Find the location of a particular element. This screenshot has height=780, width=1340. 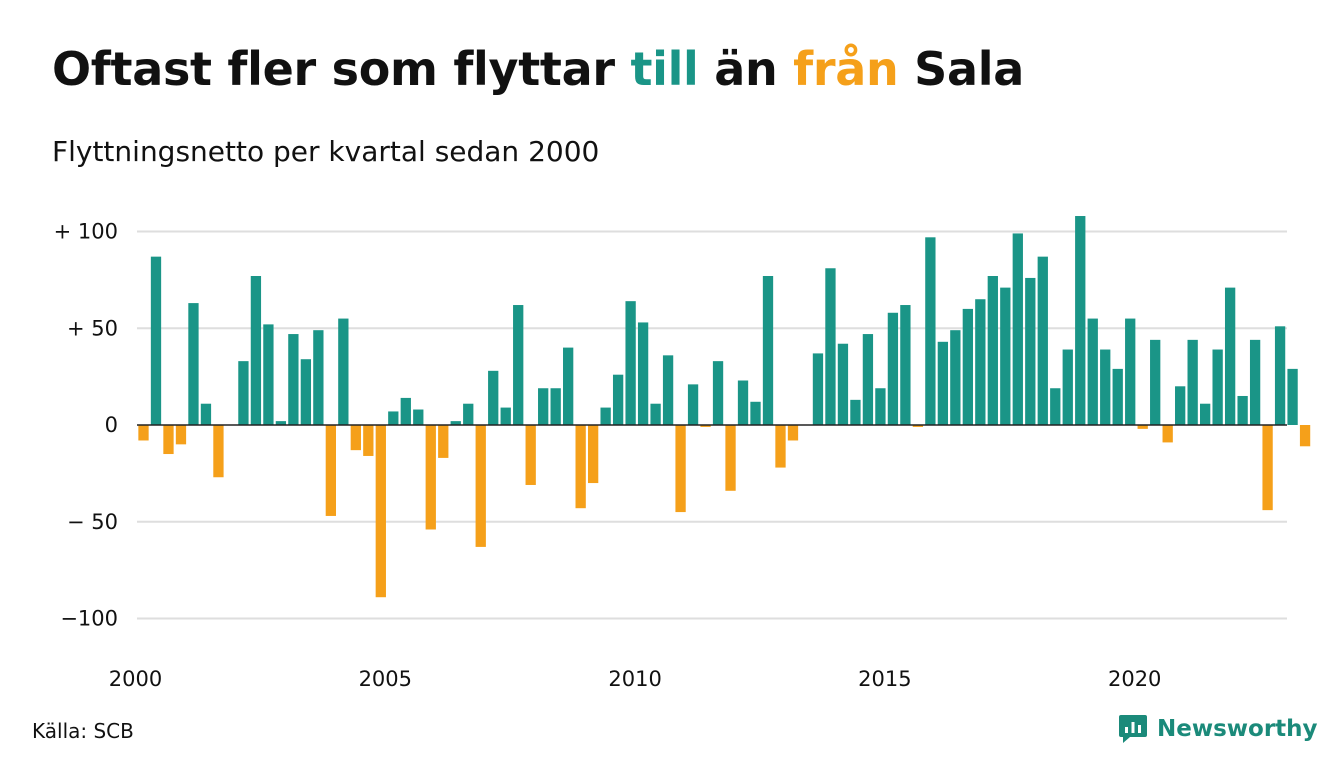

y-tick-label: 0 is located at coordinates (111, 425).